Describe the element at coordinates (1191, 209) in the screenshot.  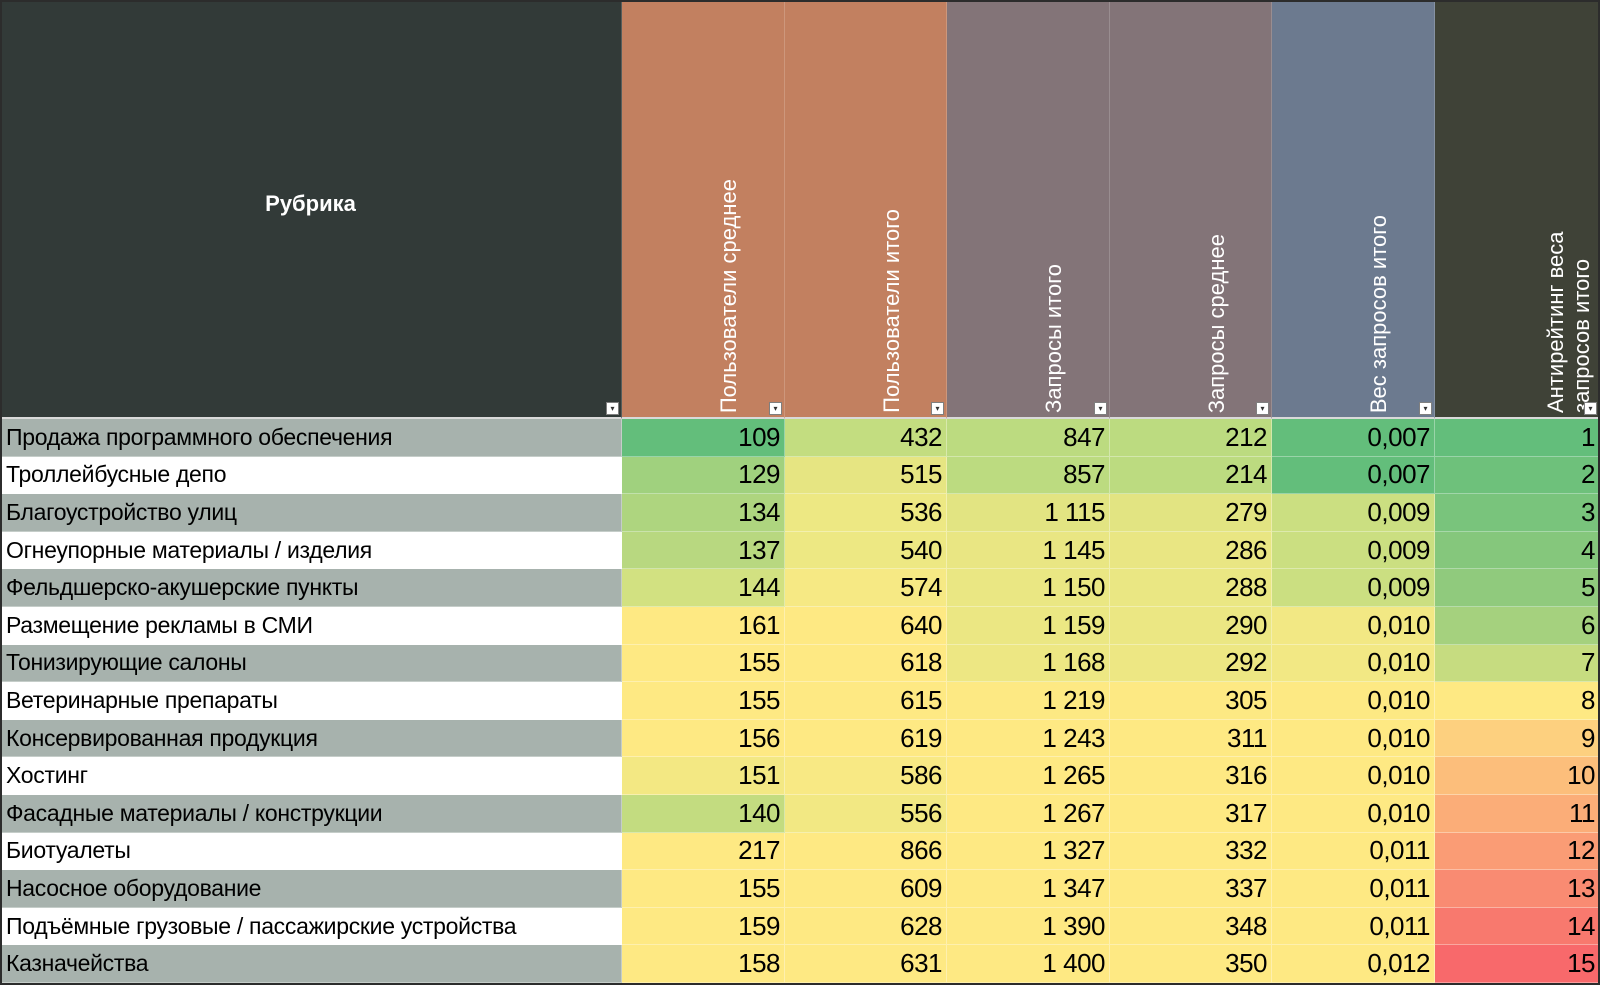
I see `header-queries-avg: Запросы среднее ▾` at that location.